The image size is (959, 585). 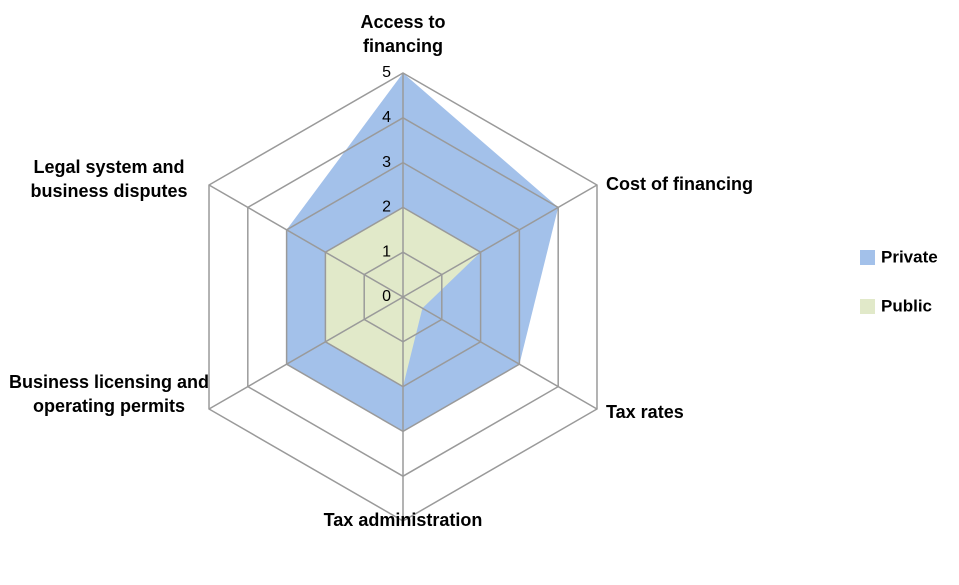 I want to click on category-label: Legal system and business disputes, so click(x=109, y=179).